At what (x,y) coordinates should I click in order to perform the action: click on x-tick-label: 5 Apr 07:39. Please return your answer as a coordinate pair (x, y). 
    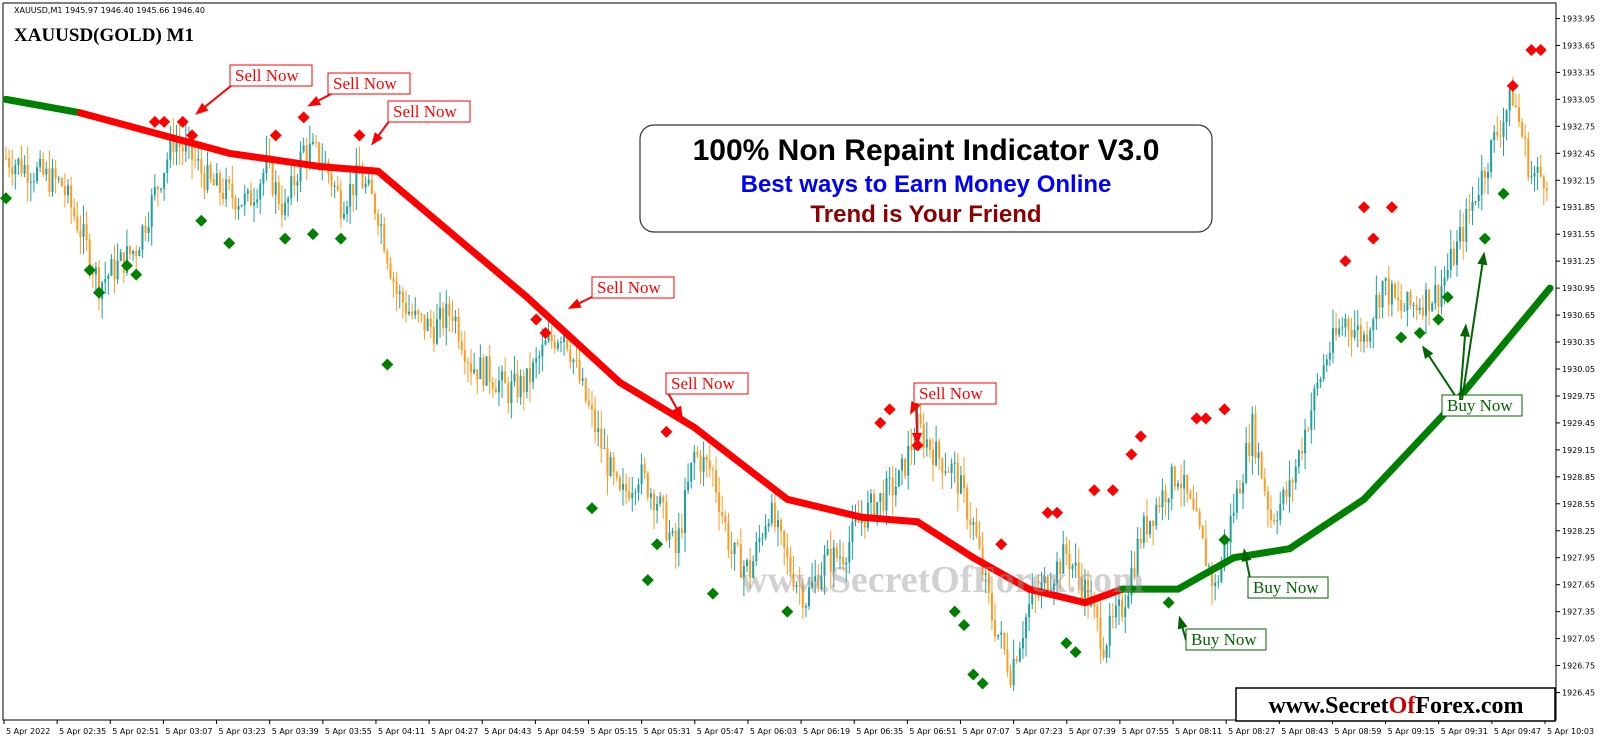
    Looking at the image, I should click on (1092, 731).